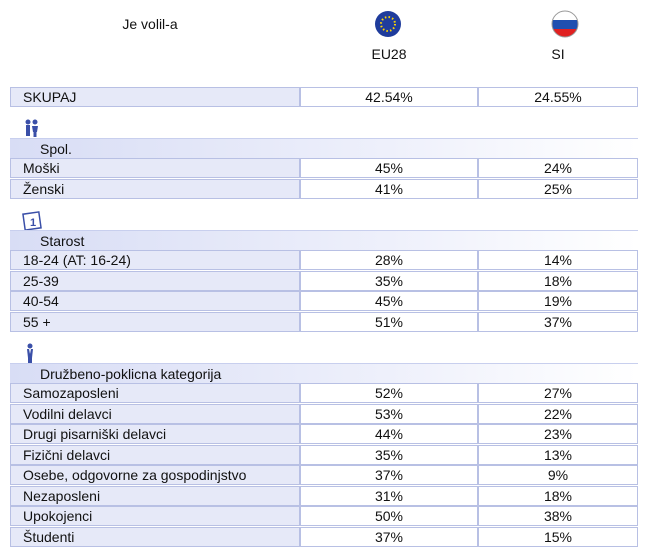 This screenshot has height=550, width=650. Describe the element at coordinates (389, 434) in the screenshot. I see `row-value: 44%` at that location.